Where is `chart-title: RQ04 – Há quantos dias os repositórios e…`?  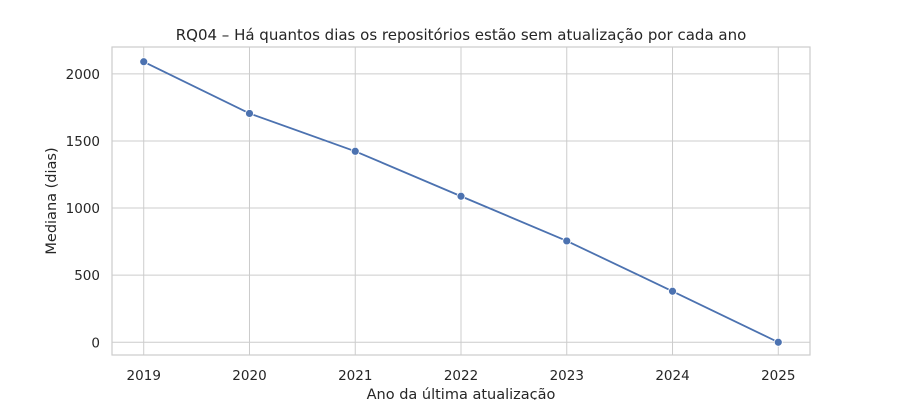 chart-title: RQ04 – Há quantos dias os repositórios e… is located at coordinates (461, 35).